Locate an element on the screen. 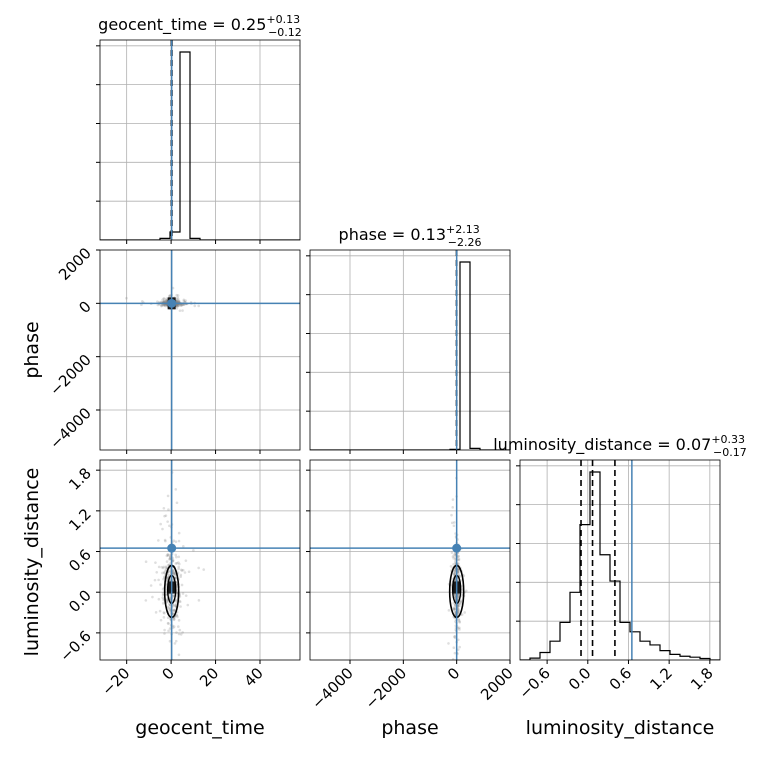 Image resolution: width=760 pixels, height=760 pixels. panel-phase-vs-phase is located at coordinates (408, 351).